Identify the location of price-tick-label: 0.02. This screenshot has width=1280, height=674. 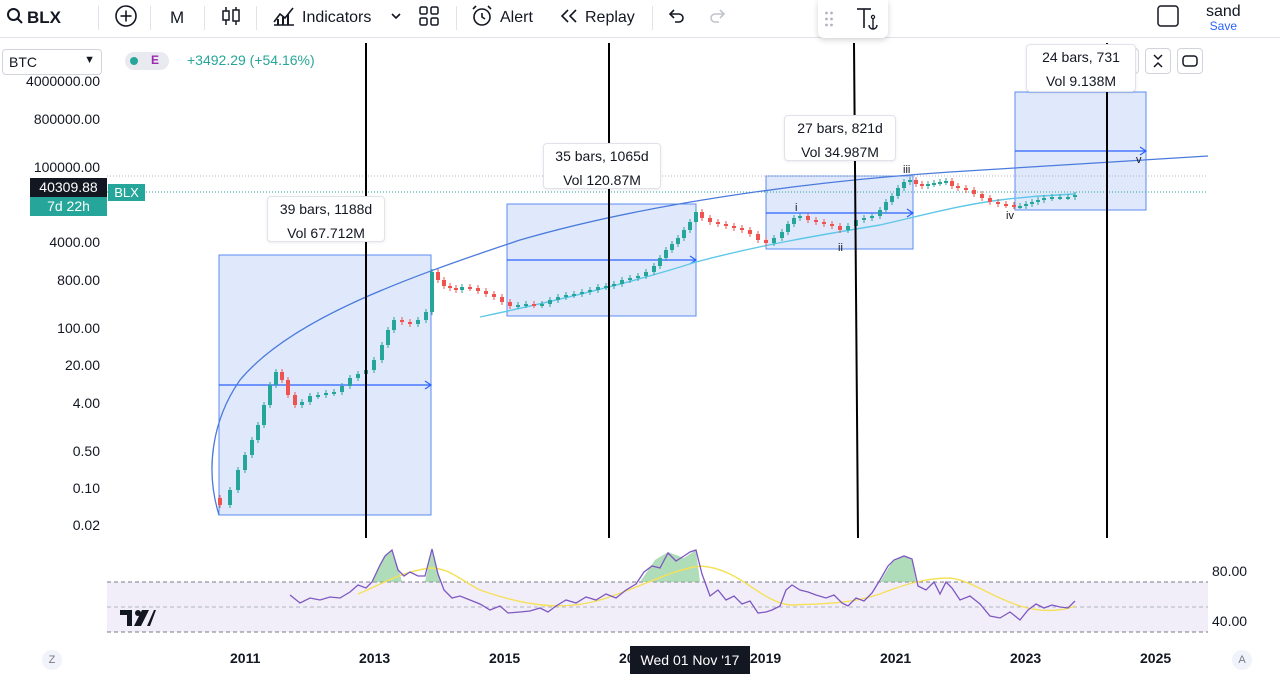
(86, 525).